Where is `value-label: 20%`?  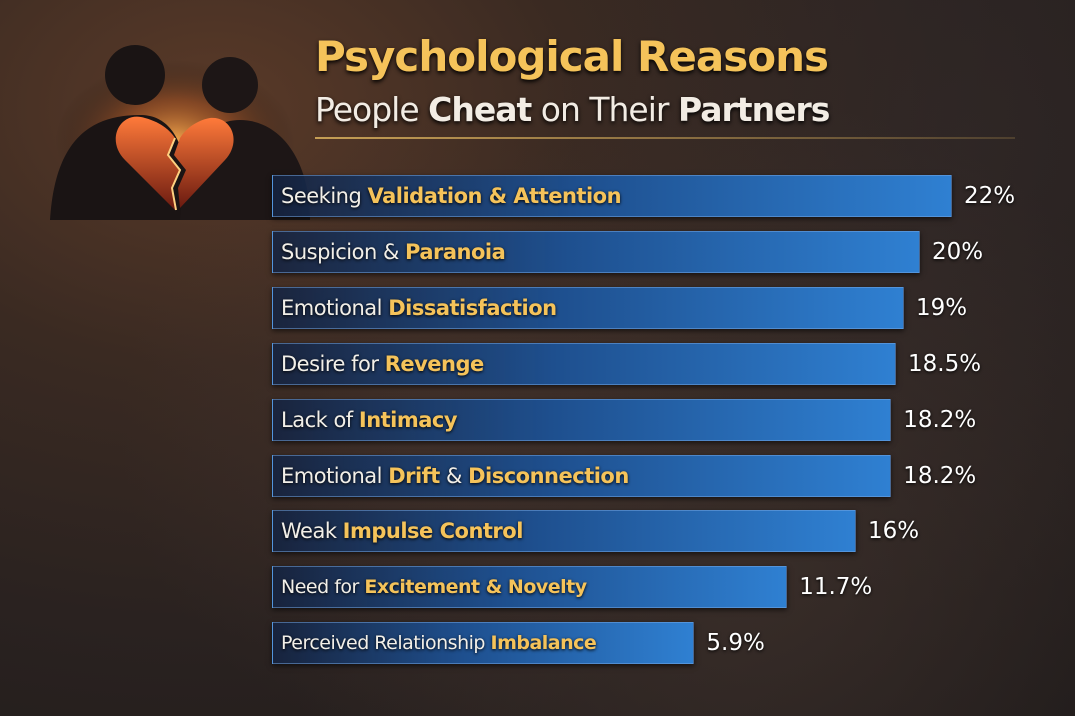 value-label: 20% is located at coordinates (958, 251).